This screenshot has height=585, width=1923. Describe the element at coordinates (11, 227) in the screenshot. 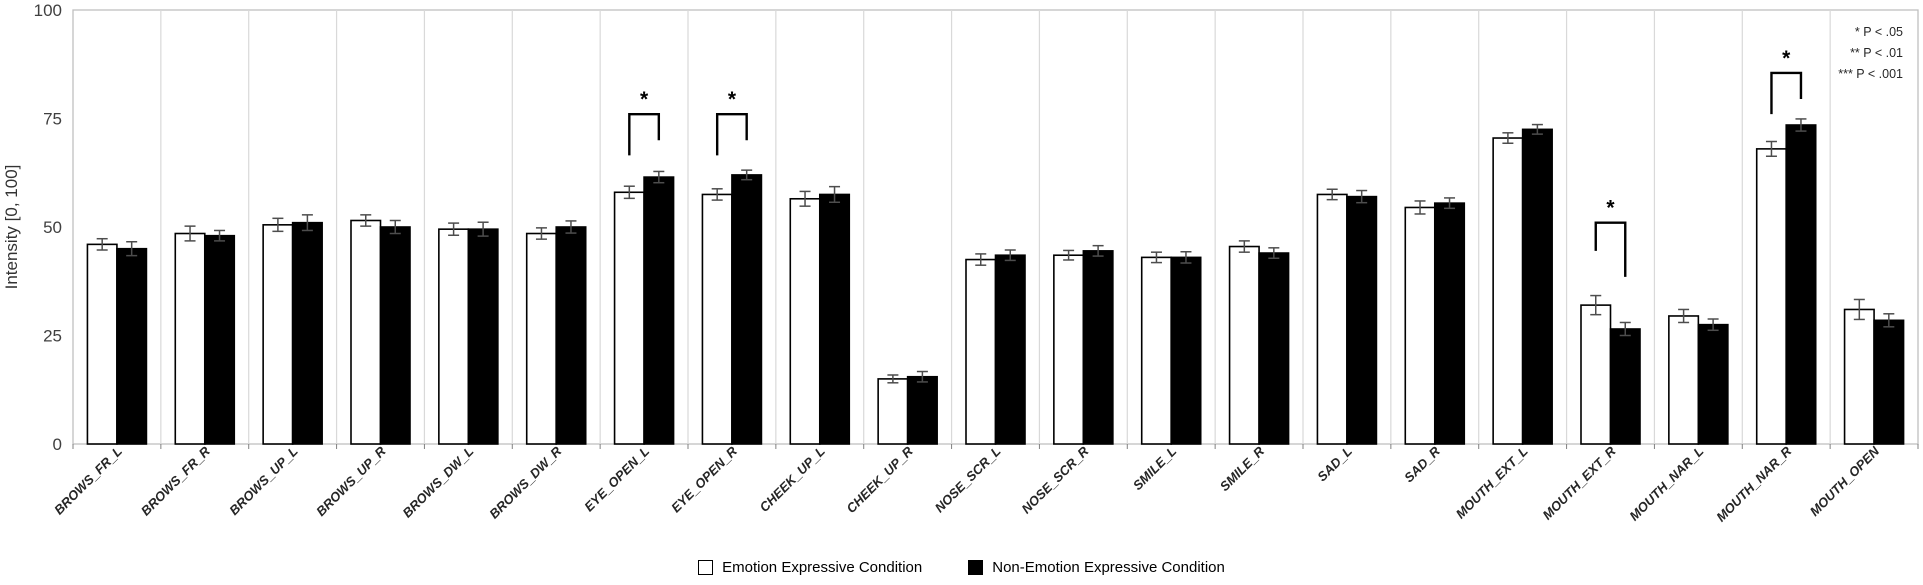

I see `y-axis-title: Intensity [0, 100]` at that location.